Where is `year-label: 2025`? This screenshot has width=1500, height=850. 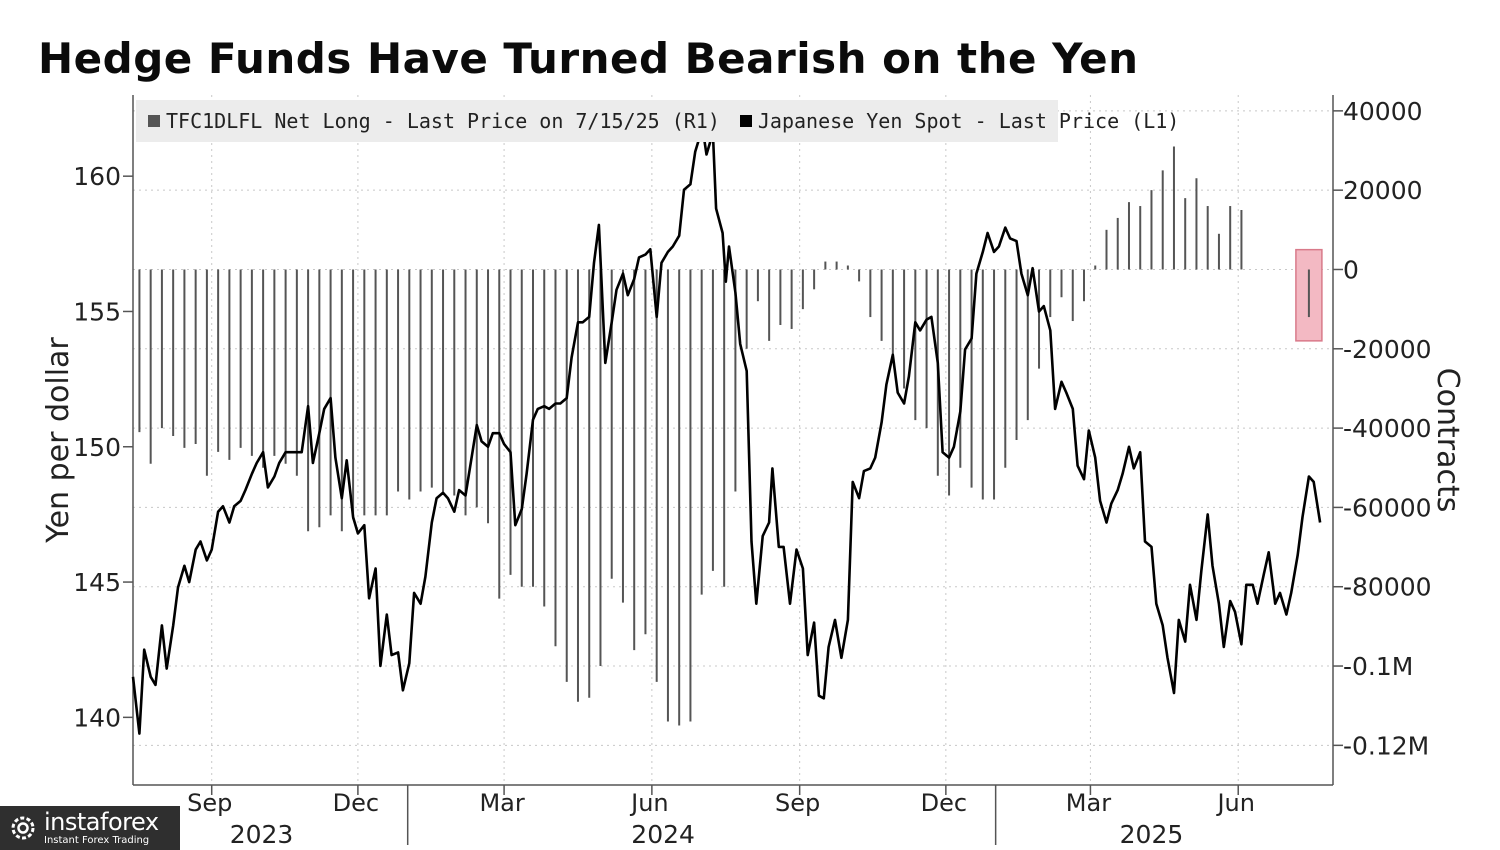 year-label: 2025 is located at coordinates (1152, 834).